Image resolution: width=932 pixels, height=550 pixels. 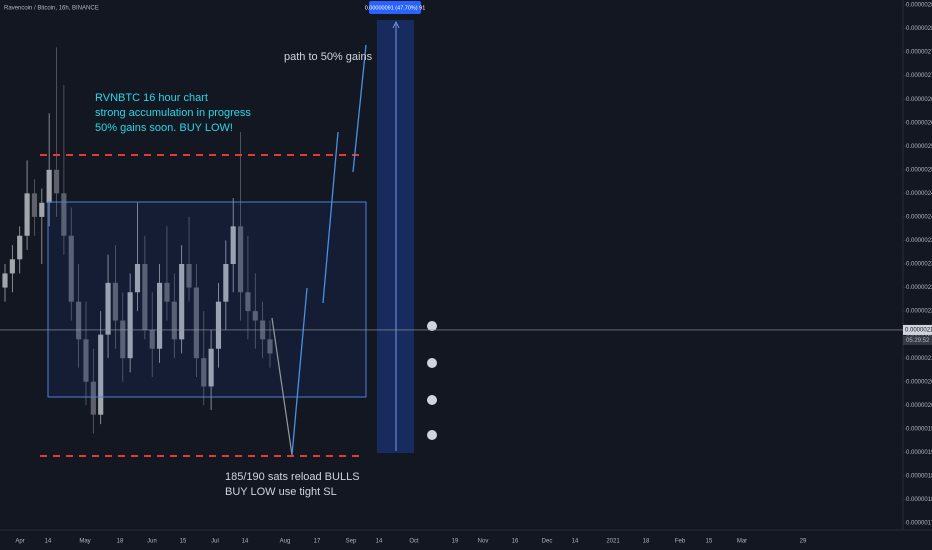 What do you see at coordinates (919, 123) in the screenshot?
I see `y-tick-label: 0.00000260` at bounding box center [919, 123].